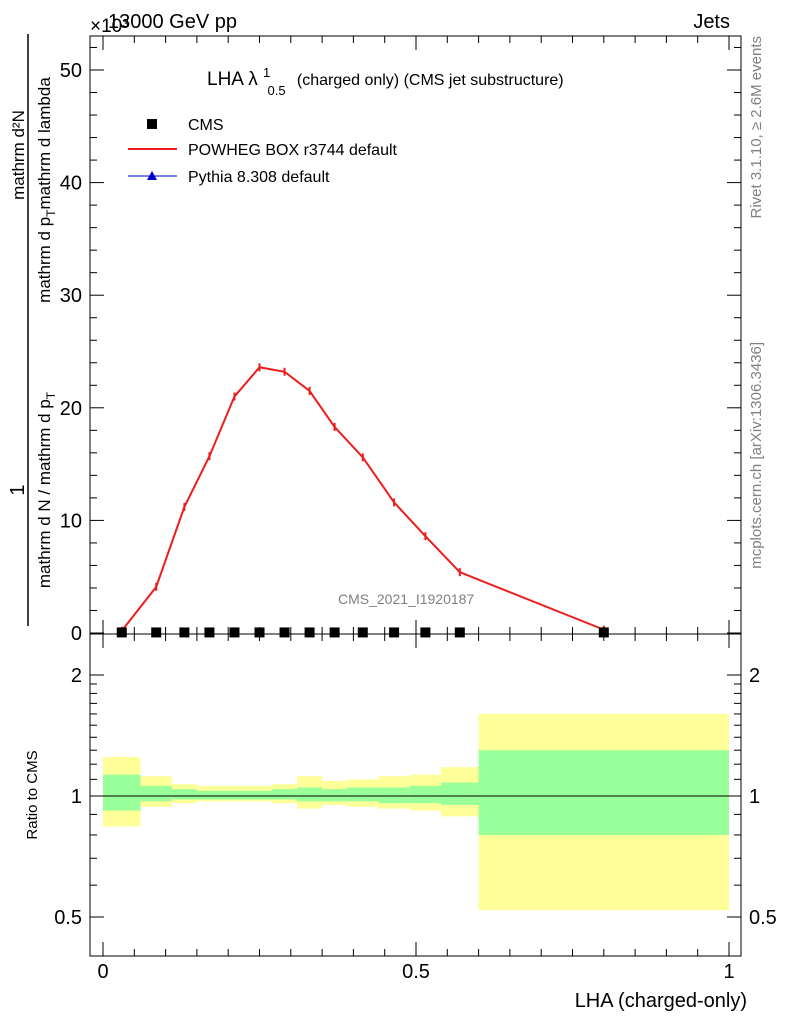 Image resolution: width=786 pixels, height=1024 pixels. What do you see at coordinates (711, 22) in the screenshot?
I see `process-label: Jets` at bounding box center [711, 22].